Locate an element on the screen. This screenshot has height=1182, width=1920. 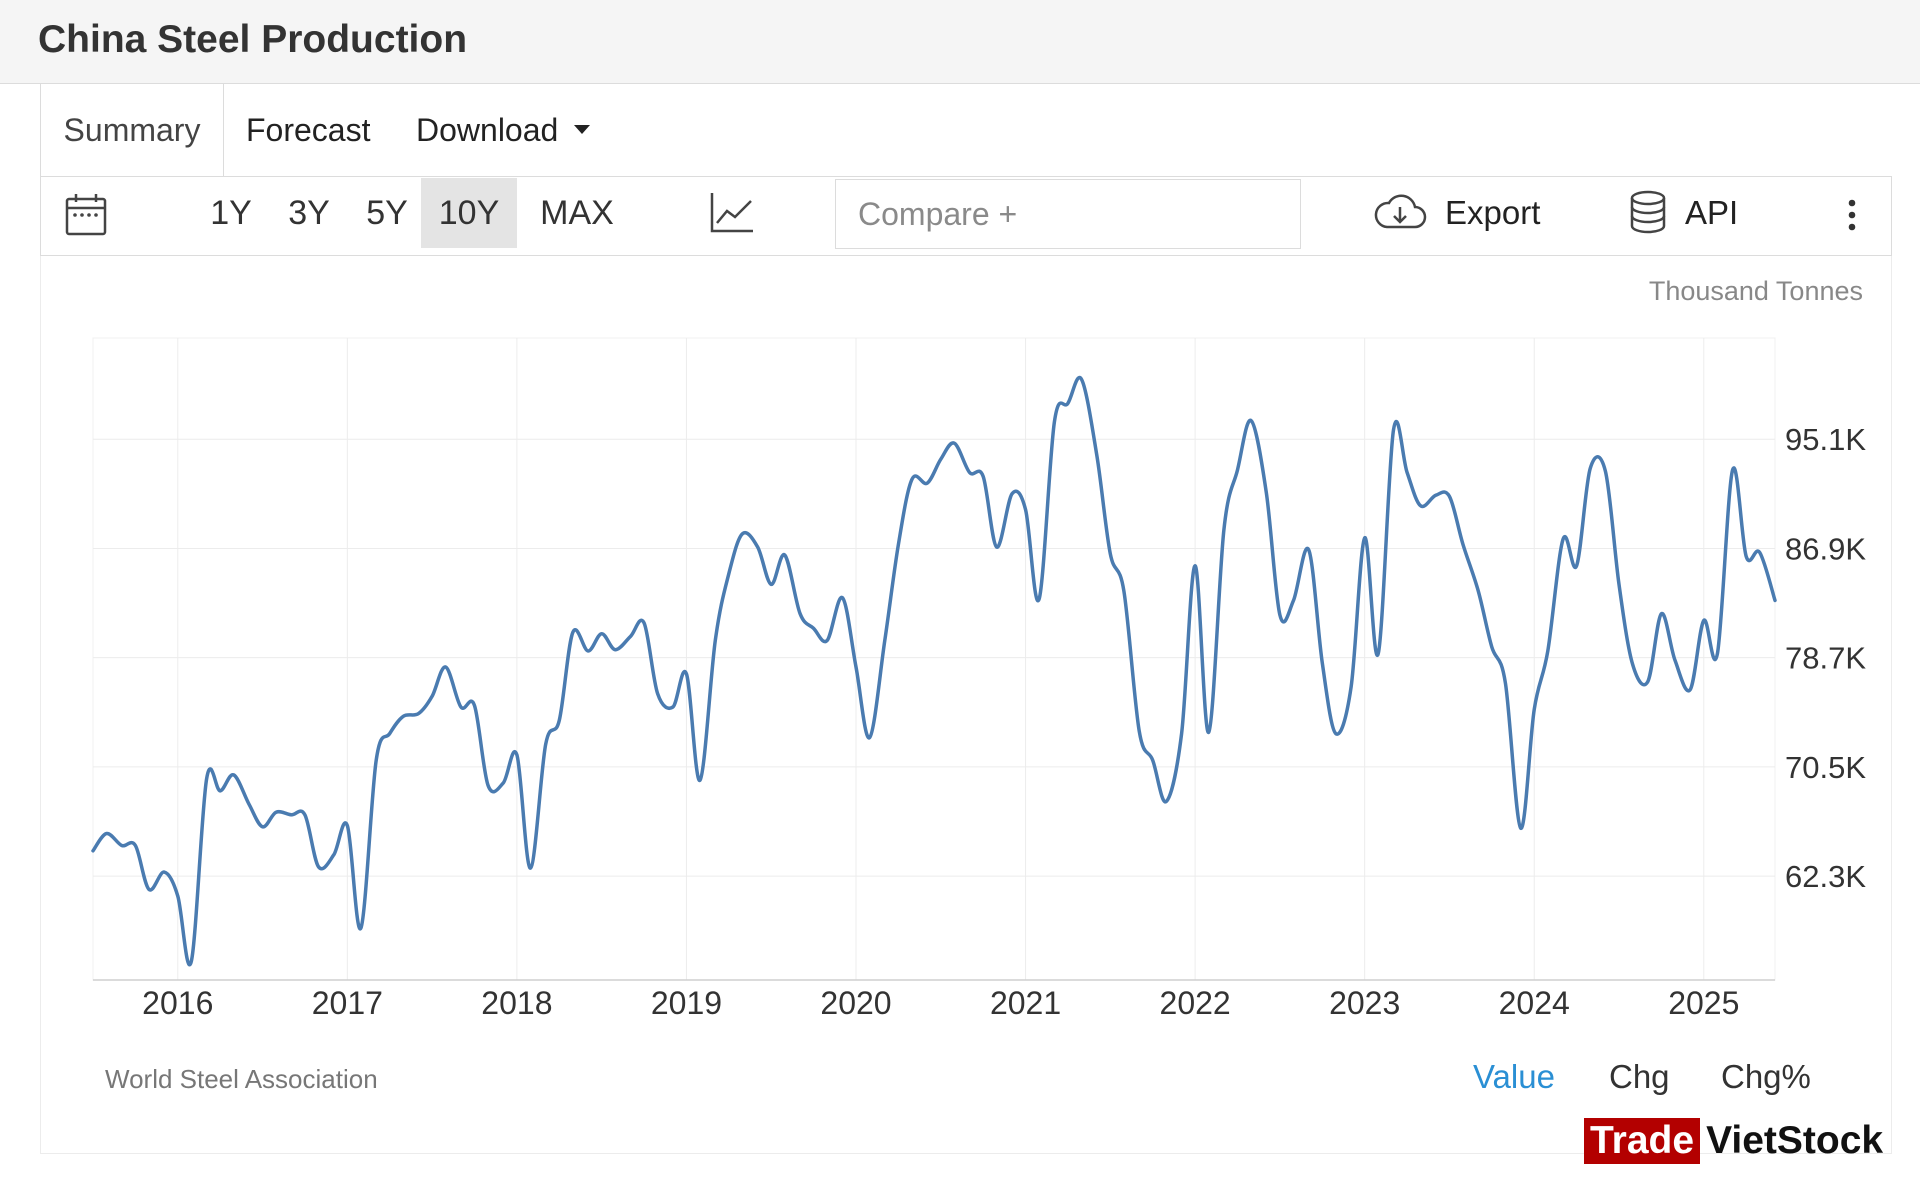
x-tick-label: 2019 is located at coordinates (686, 1003).